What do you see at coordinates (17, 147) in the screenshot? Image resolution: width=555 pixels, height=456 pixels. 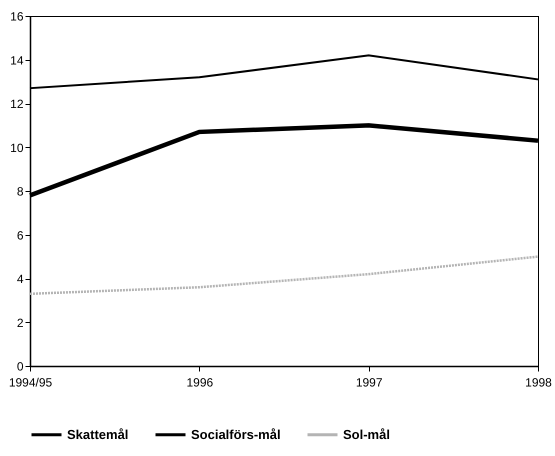 I see `y-tick-label: 10` at bounding box center [17, 147].